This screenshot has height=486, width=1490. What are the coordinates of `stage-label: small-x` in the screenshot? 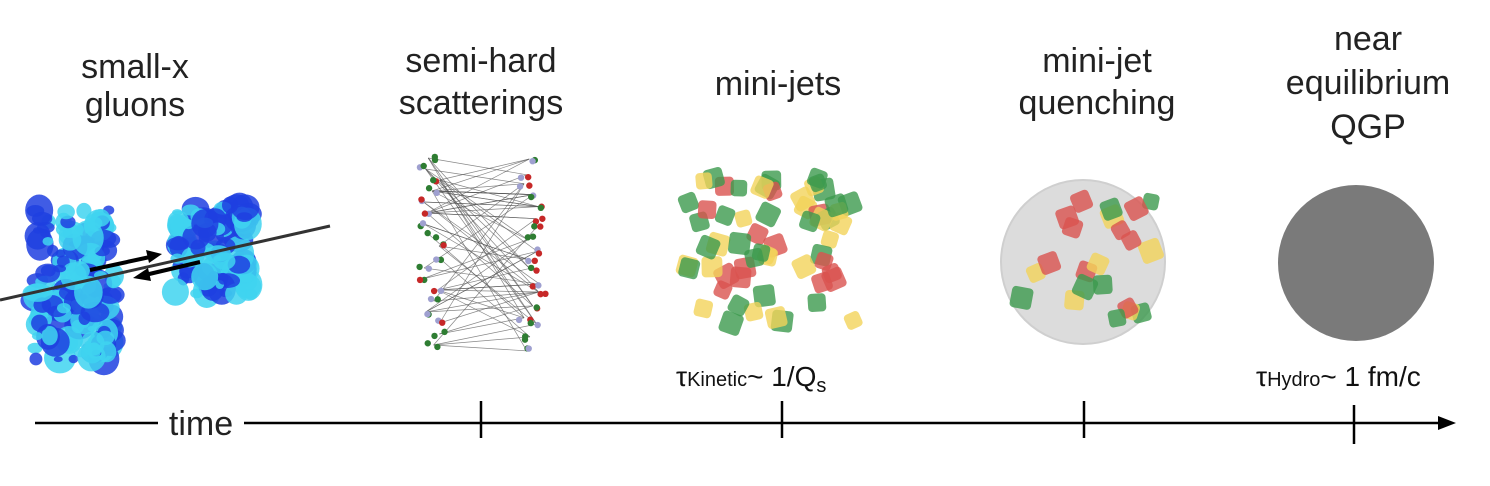 It's located at (135, 67).